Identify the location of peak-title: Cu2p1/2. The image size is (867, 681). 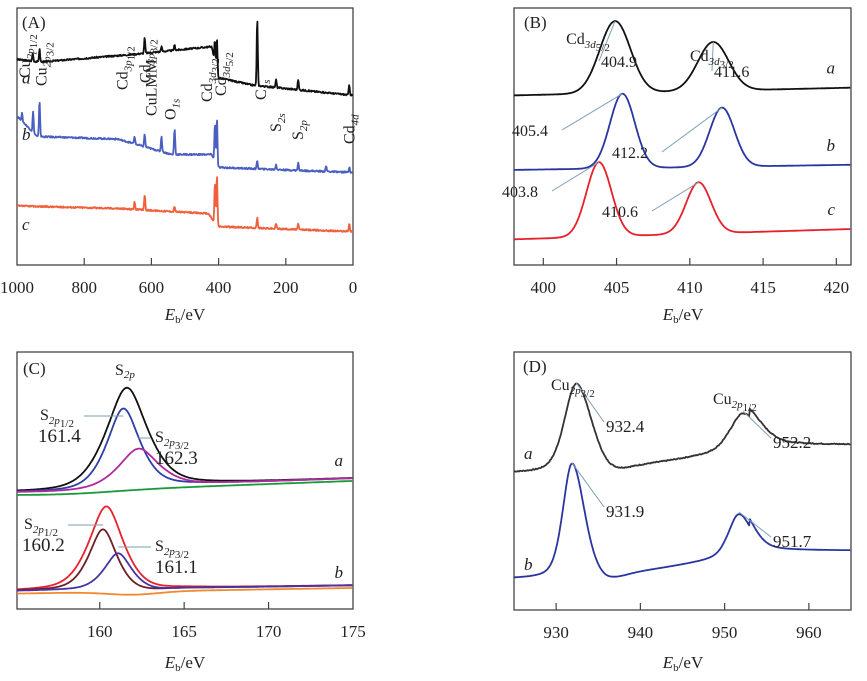
(735, 402).